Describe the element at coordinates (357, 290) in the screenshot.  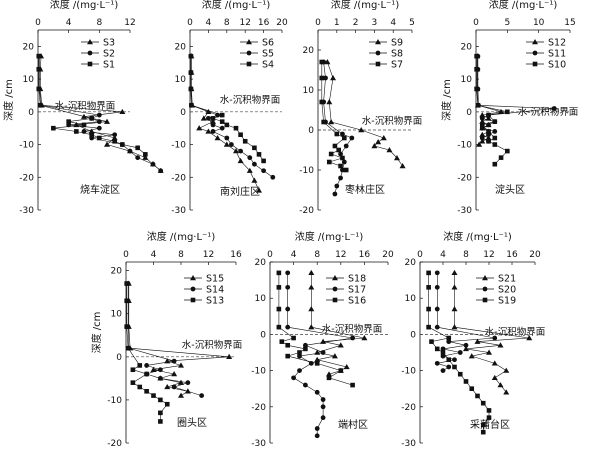
I see `legend-label: S17` at that location.